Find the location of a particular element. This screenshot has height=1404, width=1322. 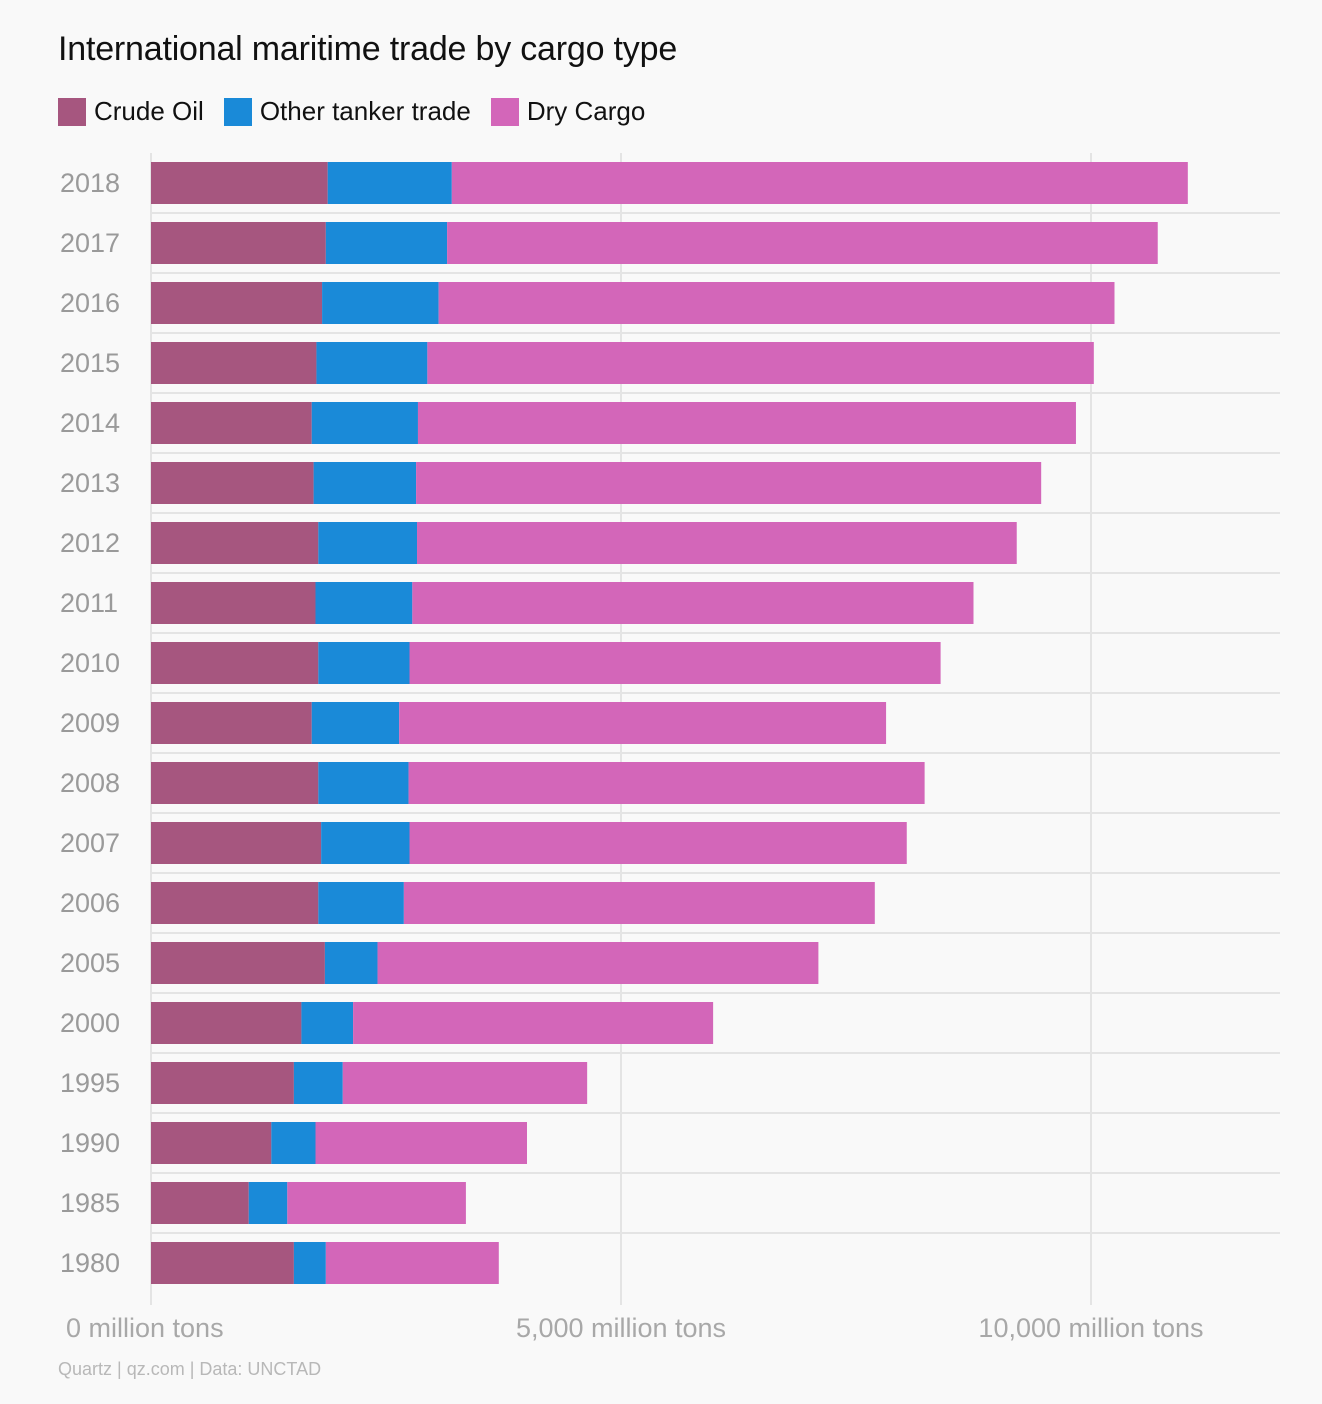

bar-dry-cargo-2008 is located at coordinates (666, 783).